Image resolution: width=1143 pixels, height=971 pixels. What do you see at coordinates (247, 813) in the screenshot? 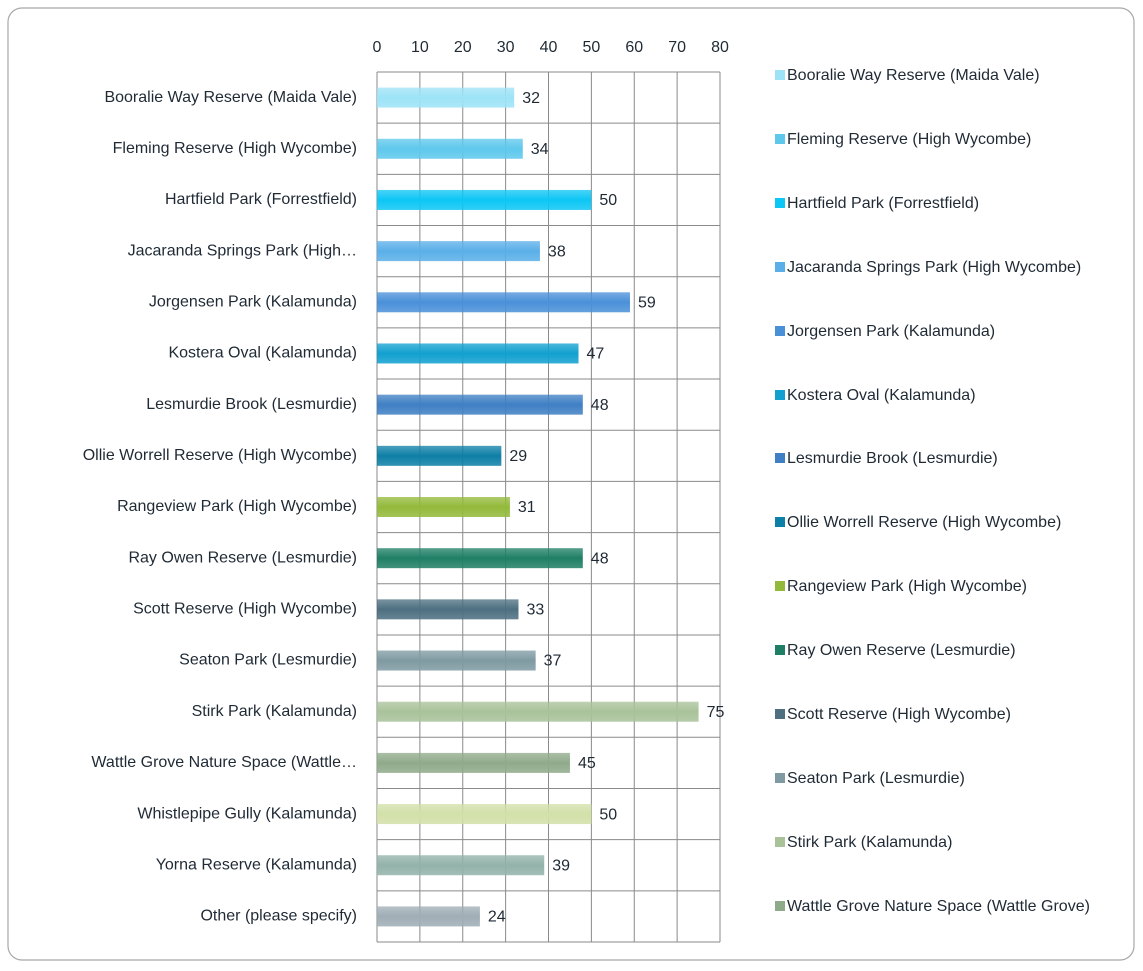
I see `y-tick-label: Whistlepipe Gully (Kalamunda)` at bounding box center [247, 813].